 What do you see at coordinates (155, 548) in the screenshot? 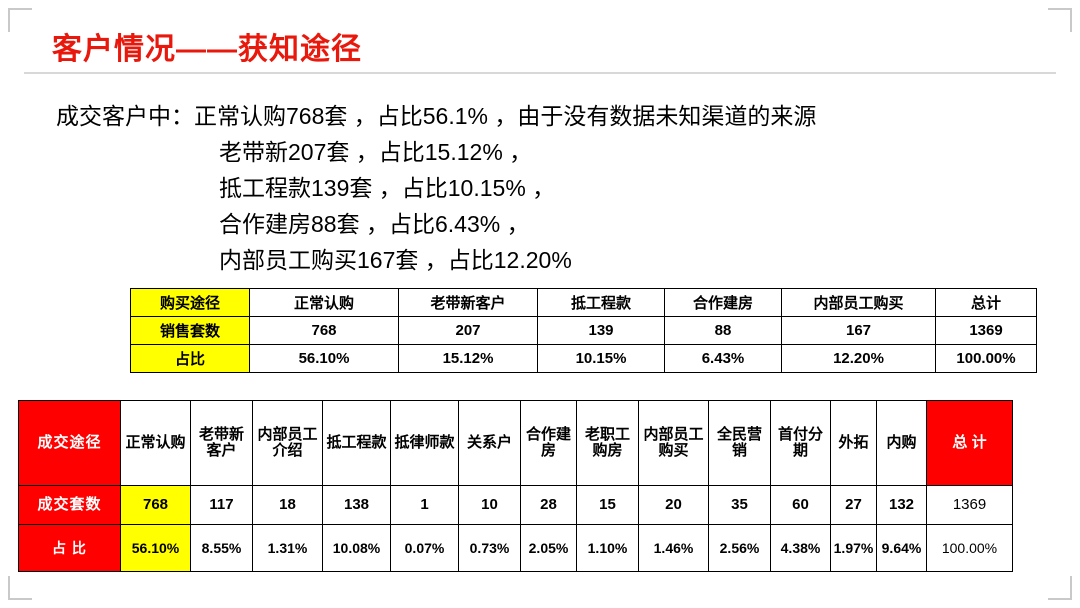
I see `table2-cell: 56.10%` at bounding box center [155, 548].